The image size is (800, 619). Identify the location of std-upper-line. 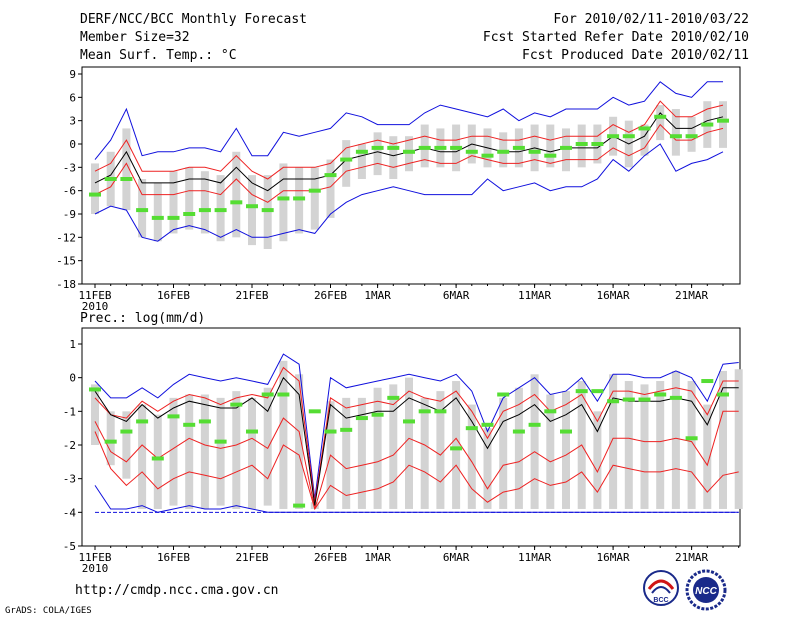
(409, 140).